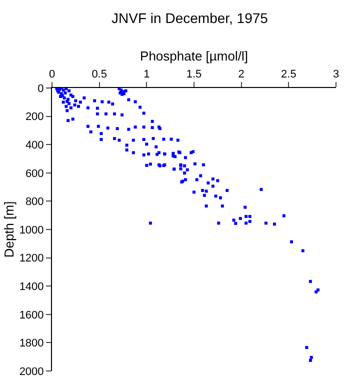 This screenshot has height=384, width=345. What do you see at coordinates (190, 18) in the screenshot?
I see `chart-title: JNVF in December, 1975` at bounding box center [190, 18].